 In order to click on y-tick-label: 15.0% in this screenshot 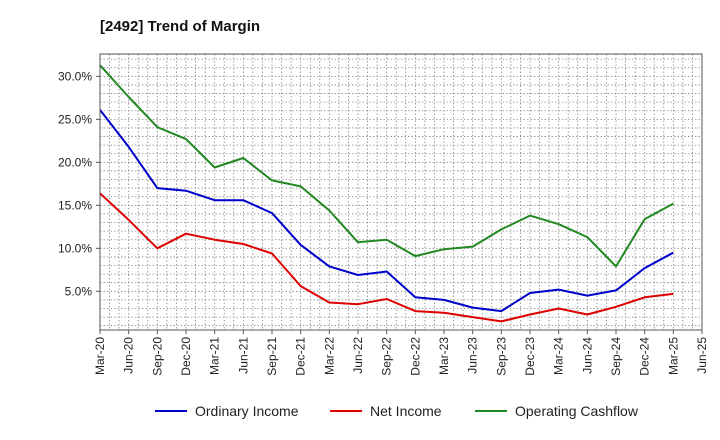, I will do `click(75, 205)`.